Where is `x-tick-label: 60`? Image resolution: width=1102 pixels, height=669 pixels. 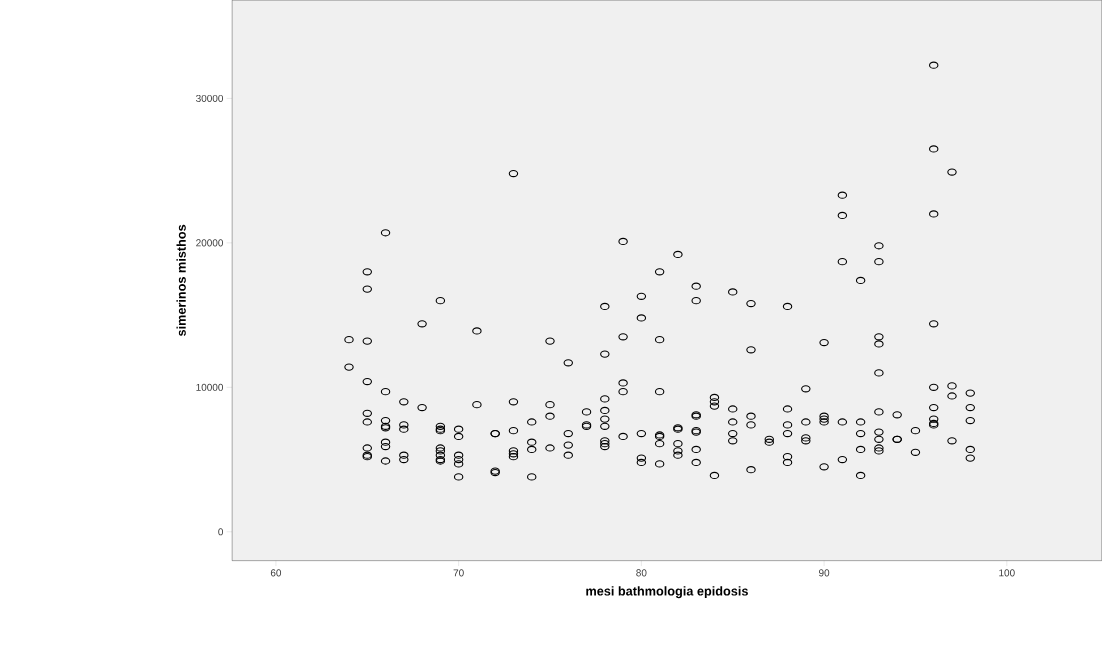
x-tick-label: 60 is located at coordinates (276, 573).